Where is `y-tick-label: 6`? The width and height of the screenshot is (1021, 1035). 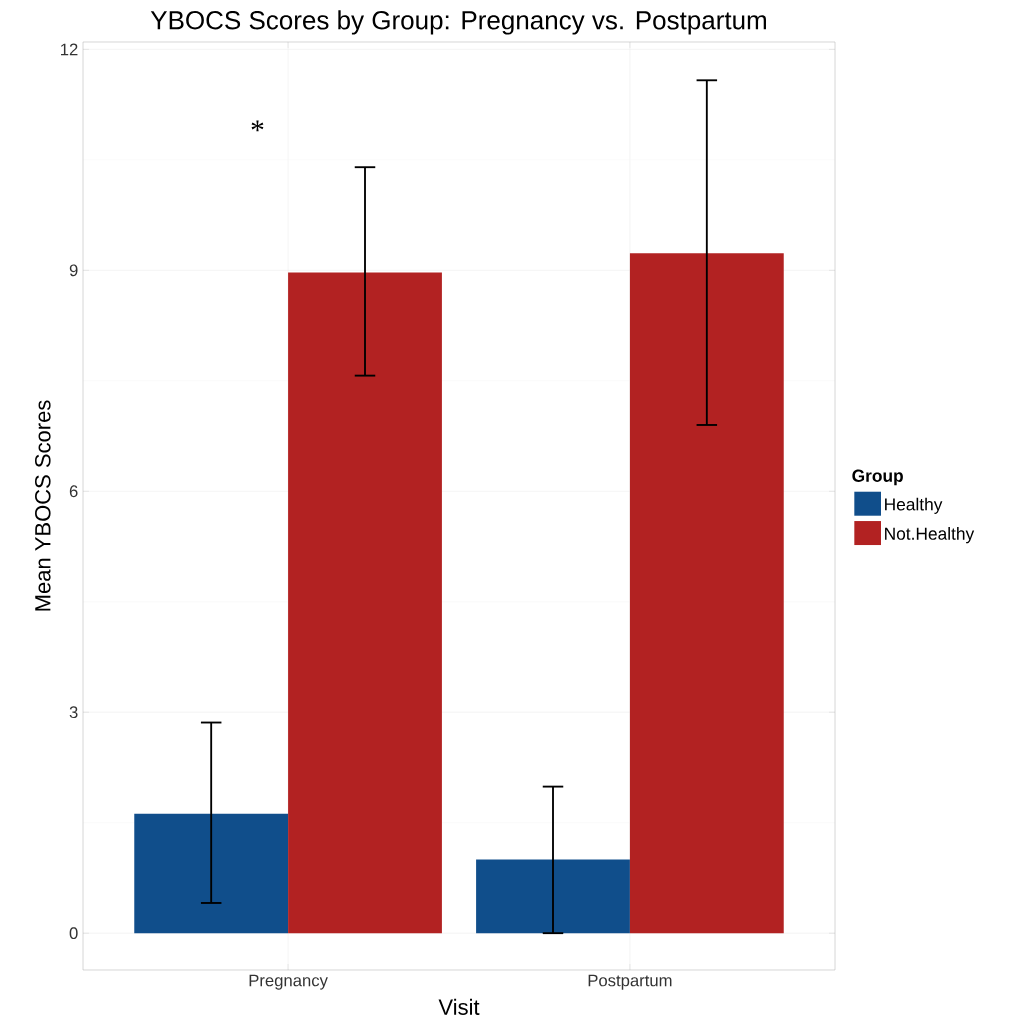
y-tick-label: 6 is located at coordinates (73, 491).